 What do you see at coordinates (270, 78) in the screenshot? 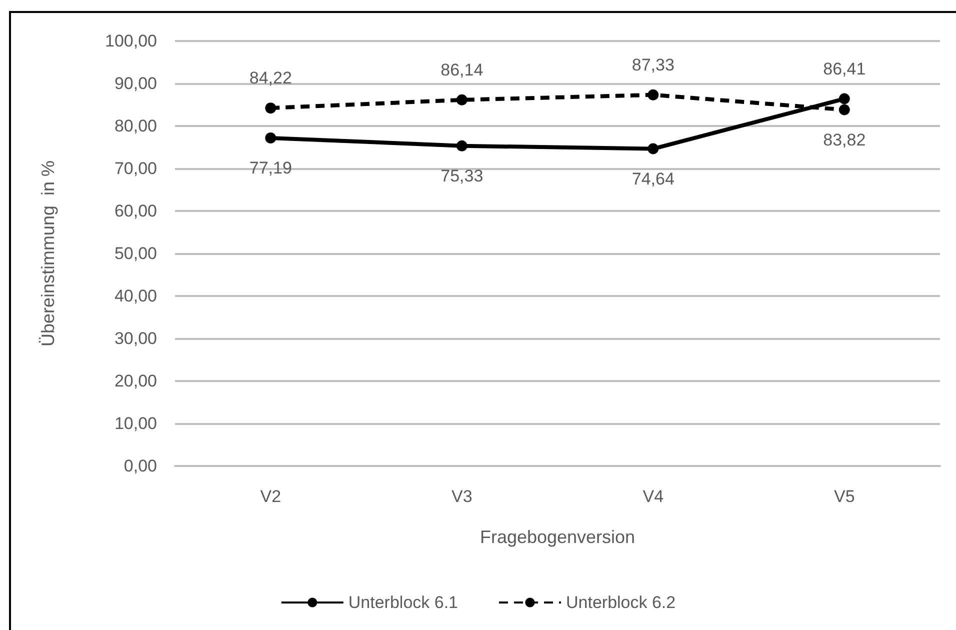
I see `data-label: 84,22` at bounding box center [270, 78].